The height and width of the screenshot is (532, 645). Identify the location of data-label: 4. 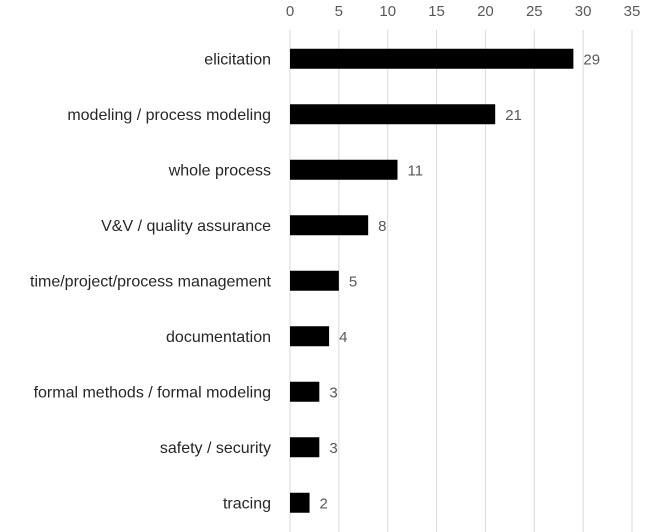
(343, 337).